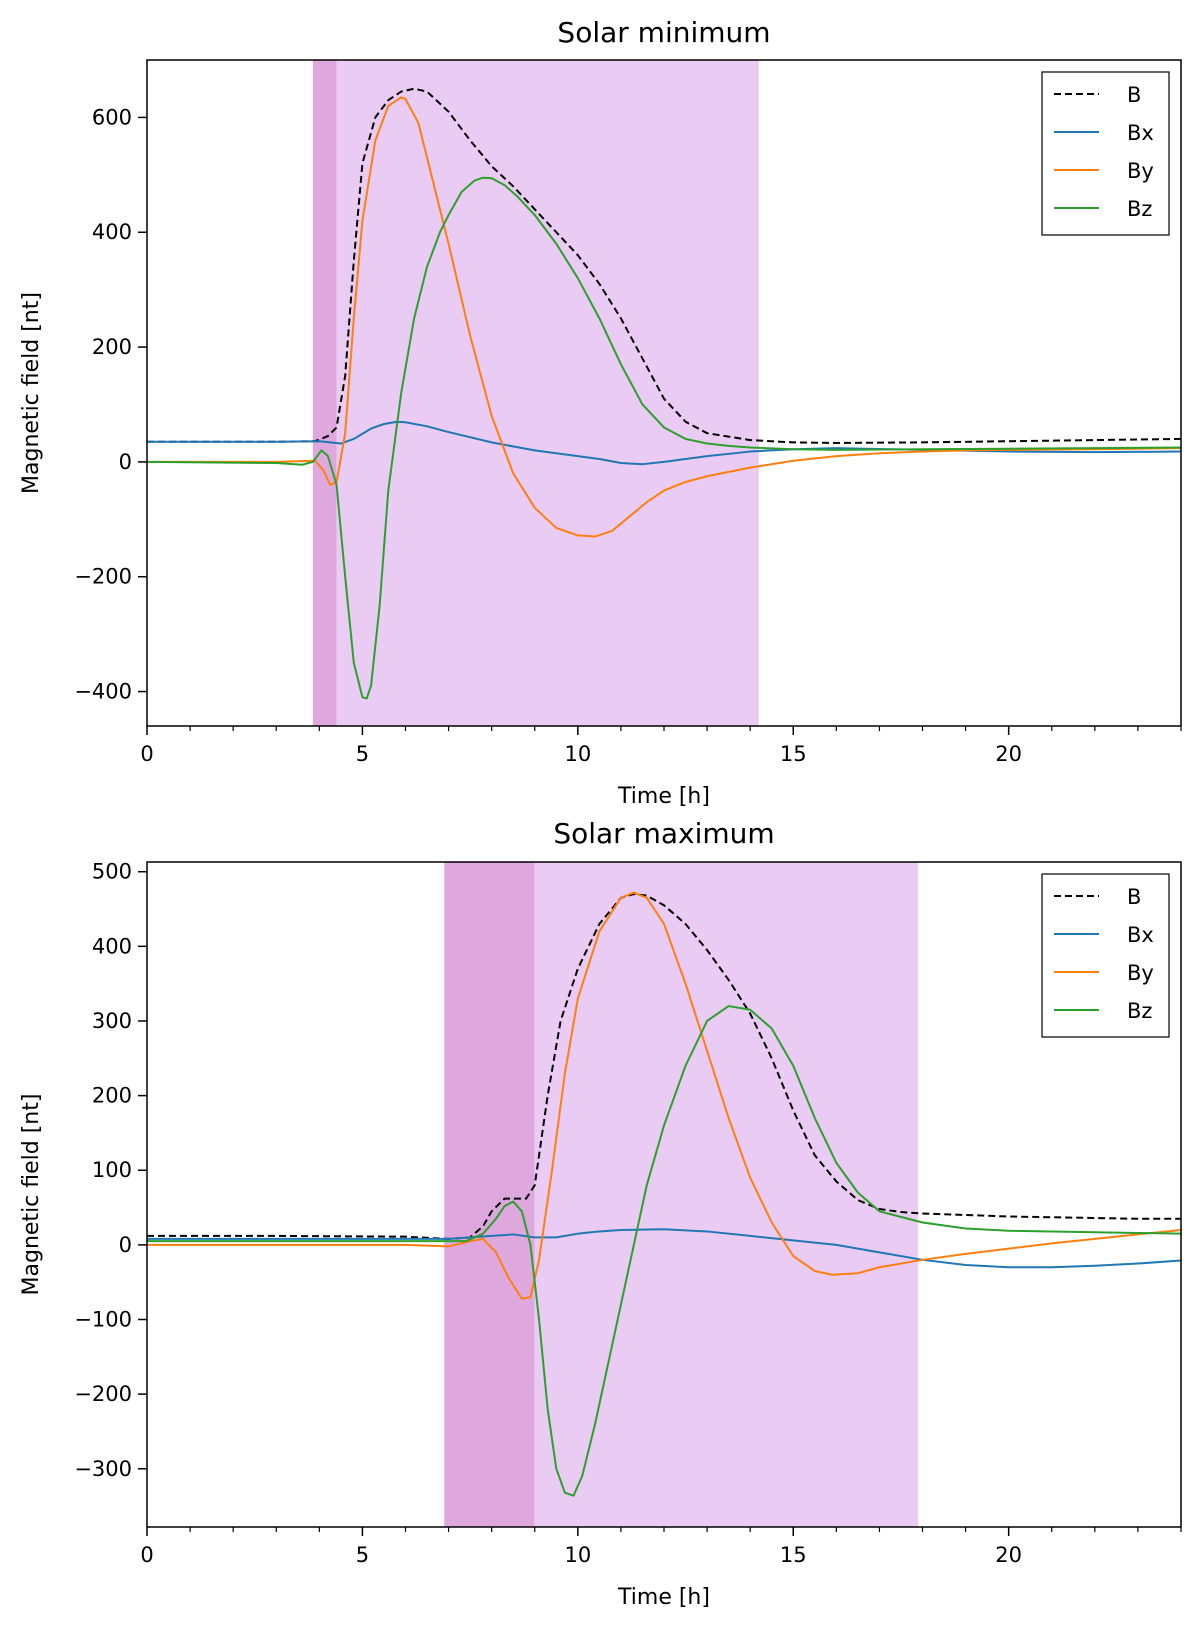 The width and height of the screenshot is (1200, 1632). Describe the element at coordinates (112, 872) in the screenshot. I see `y-tick-label: 500` at that location.